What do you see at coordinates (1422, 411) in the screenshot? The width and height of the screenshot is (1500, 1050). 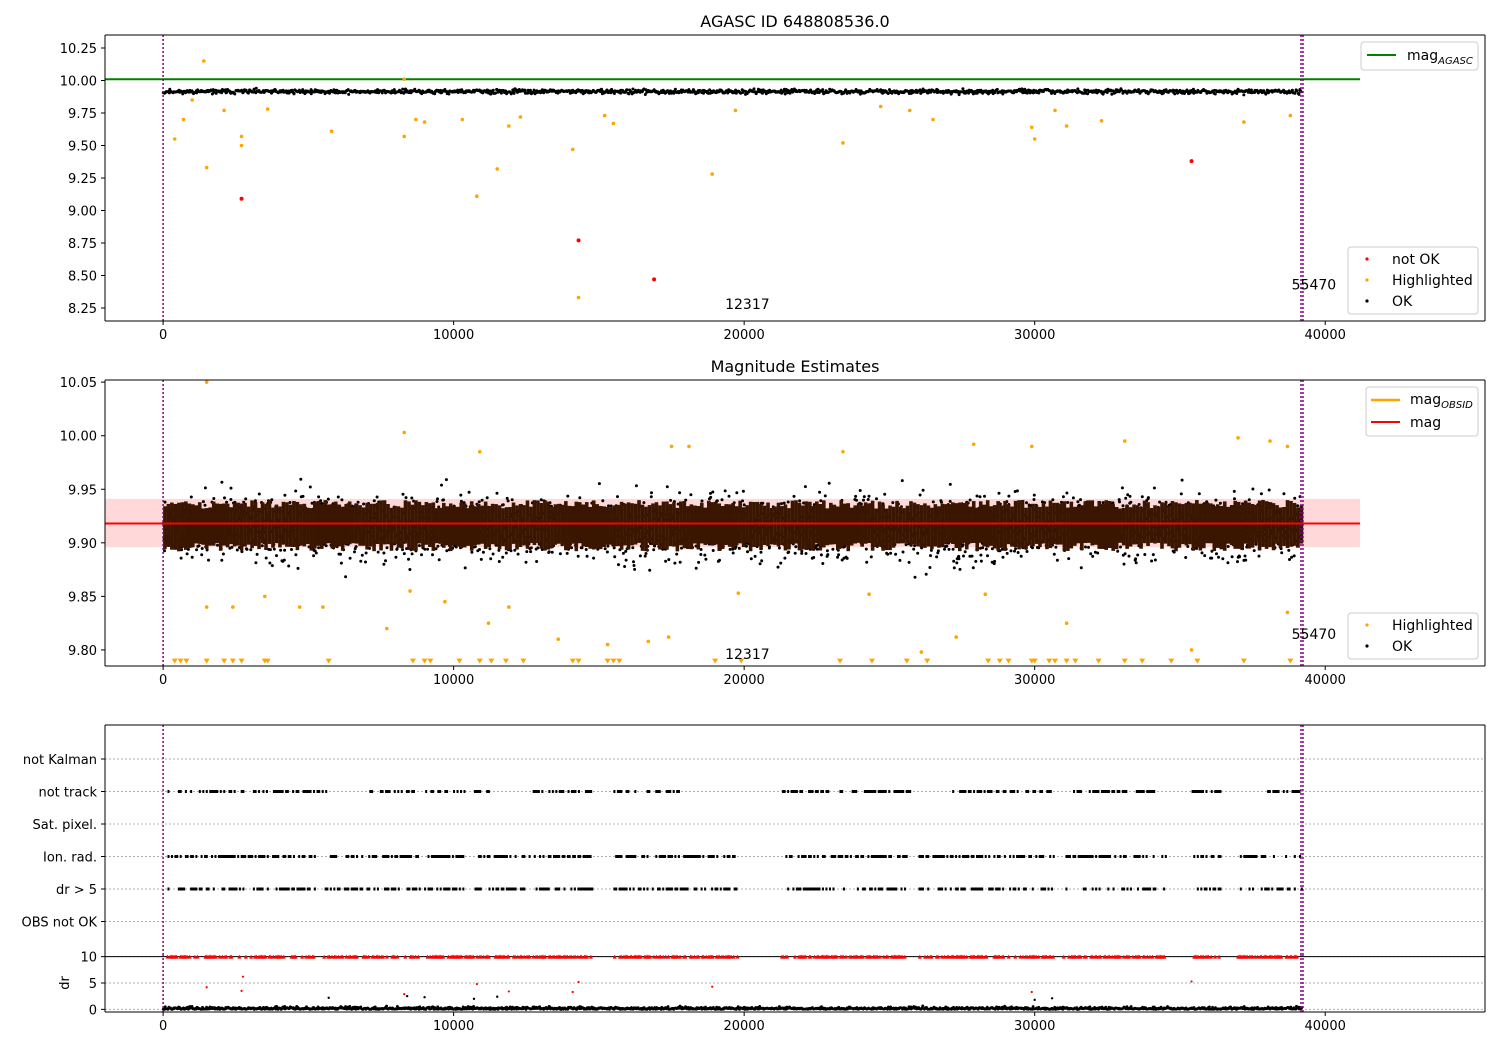 I see `panel-magnitude-legend-lines: magOBSID mag` at bounding box center [1422, 411].